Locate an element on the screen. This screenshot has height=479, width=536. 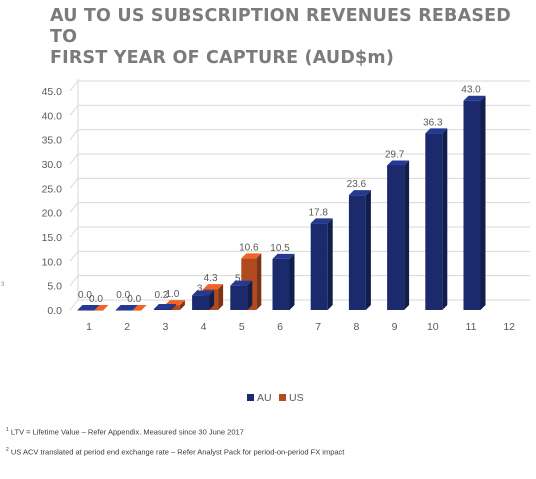
x-tick-label: 11 is located at coordinates (471, 327).